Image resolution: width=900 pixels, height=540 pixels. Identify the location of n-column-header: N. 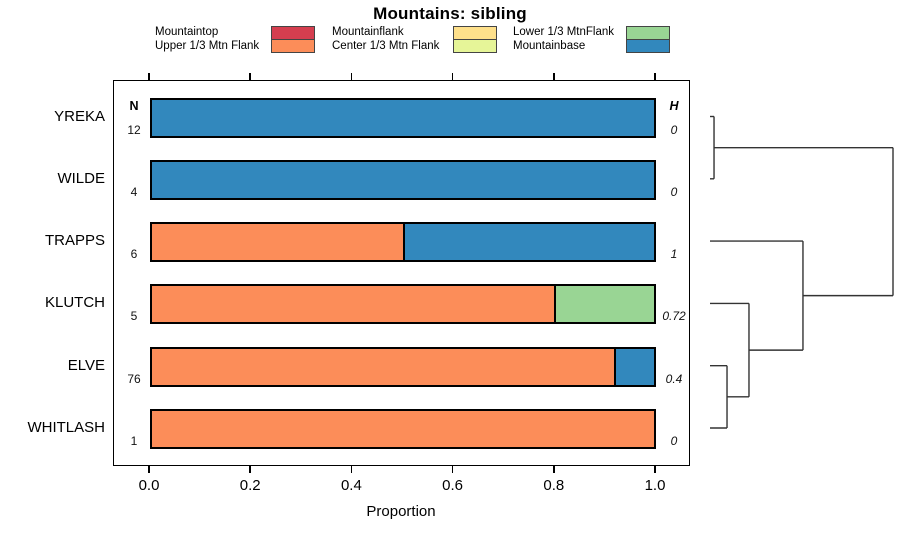
(134, 106).